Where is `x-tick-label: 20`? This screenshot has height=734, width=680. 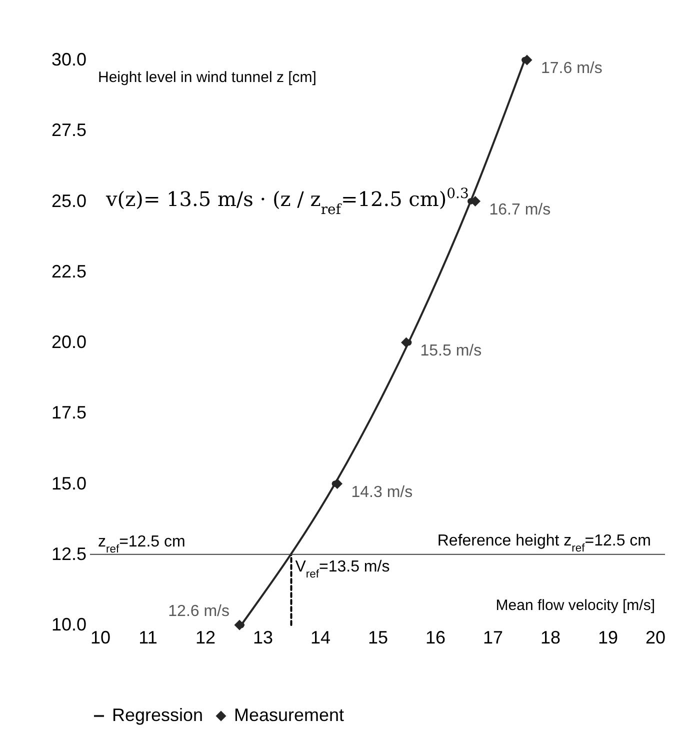
x-tick-label: 20 is located at coordinates (655, 638).